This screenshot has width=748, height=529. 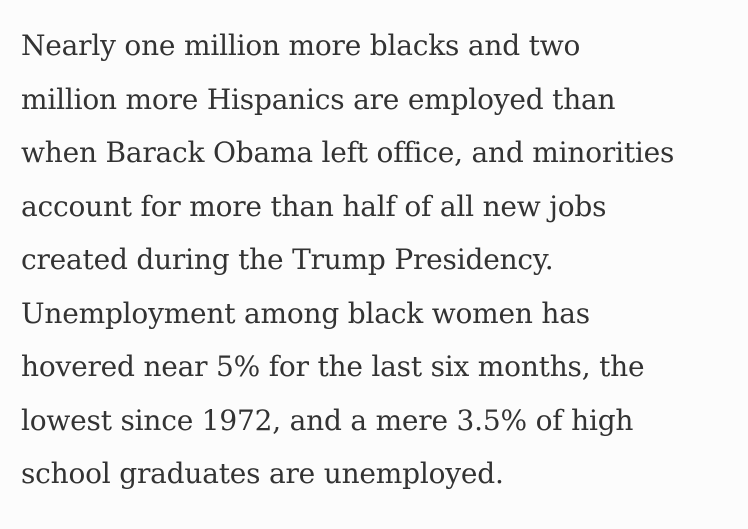 What do you see at coordinates (318, 99) in the screenshot?
I see `text-line: million more Hispanics are employed than` at bounding box center [318, 99].